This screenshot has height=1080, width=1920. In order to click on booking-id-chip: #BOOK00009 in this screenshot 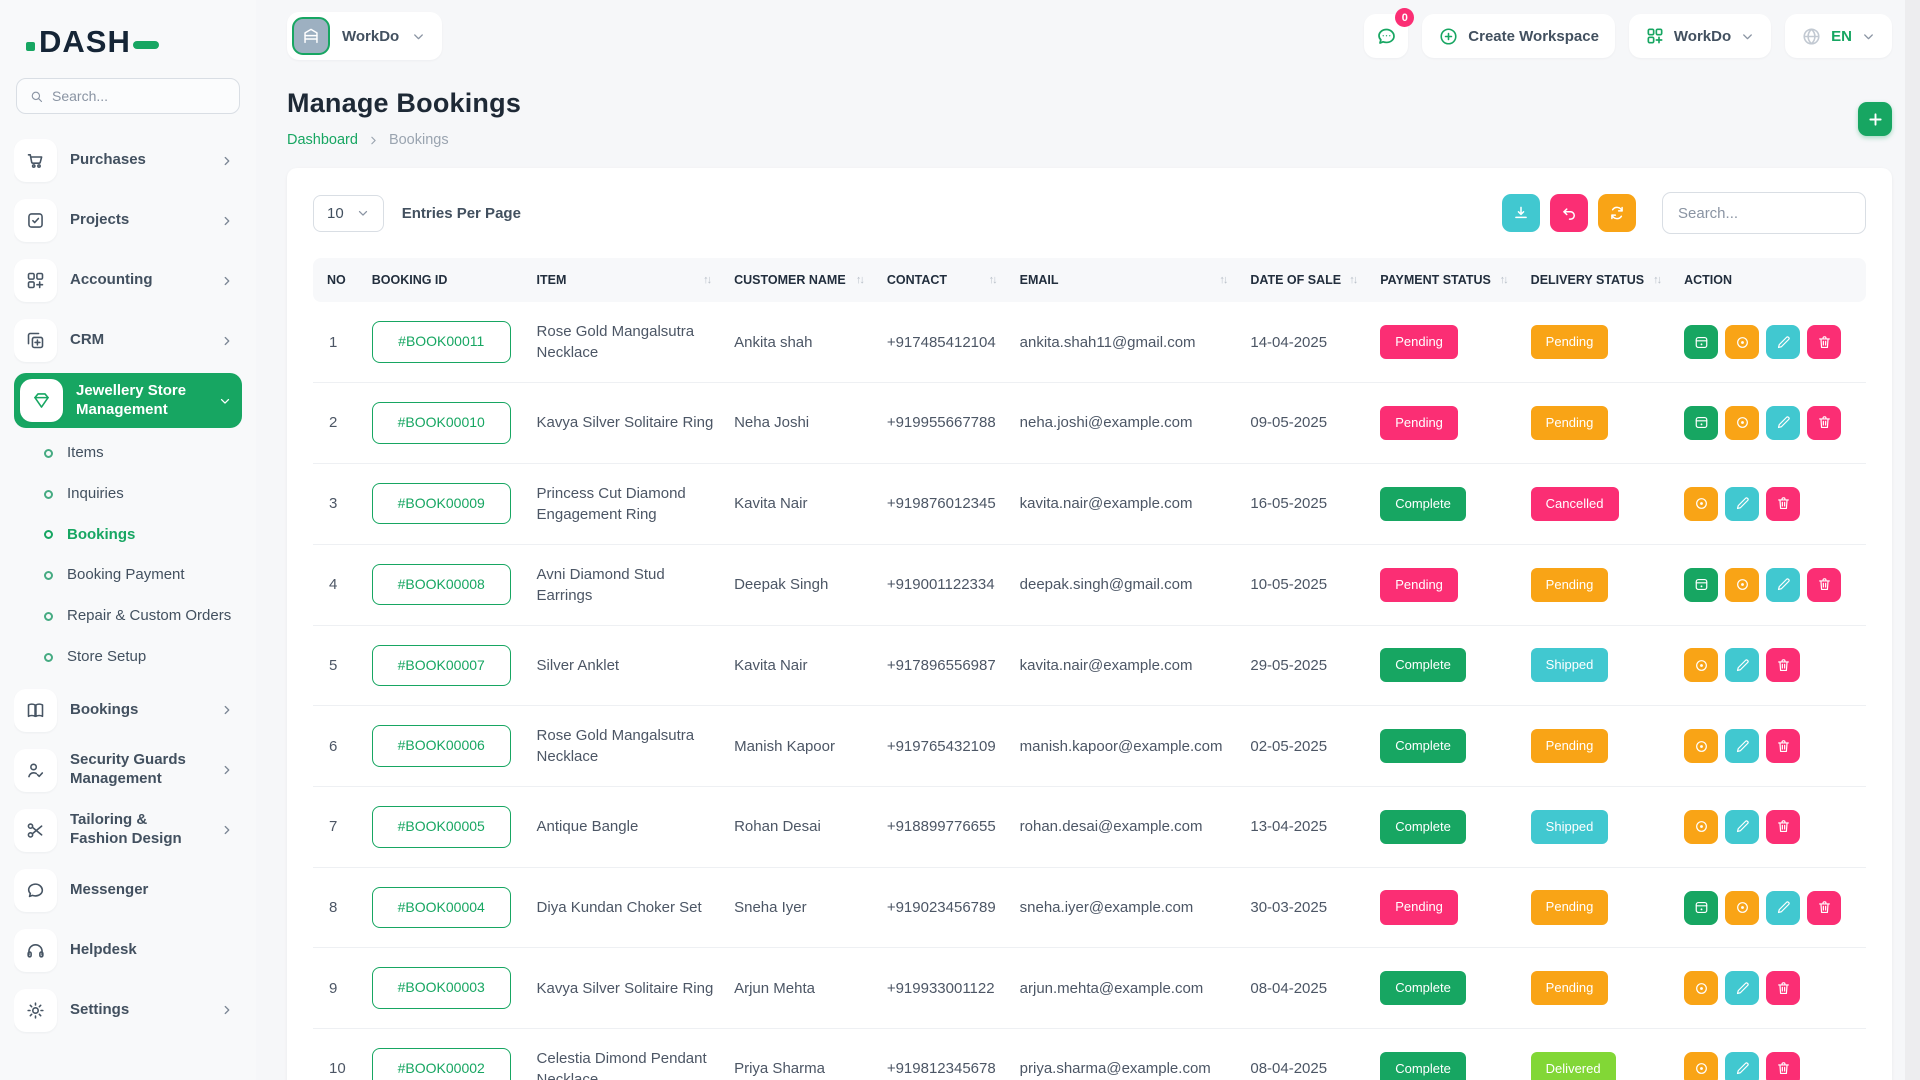, I will do `click(441, 503)`.